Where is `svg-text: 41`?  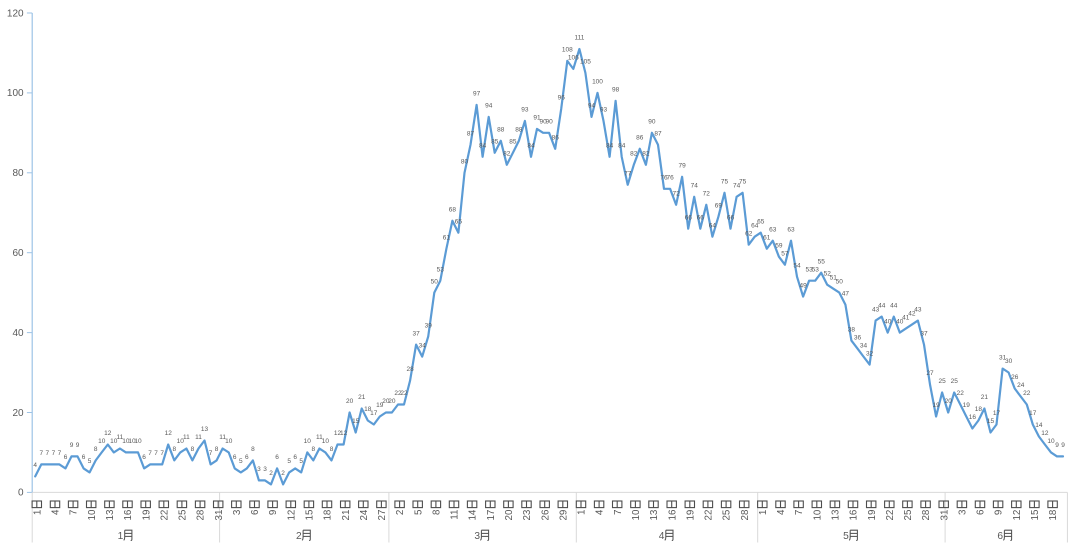
svg-text: 41 is located at coordinates (906, 317).